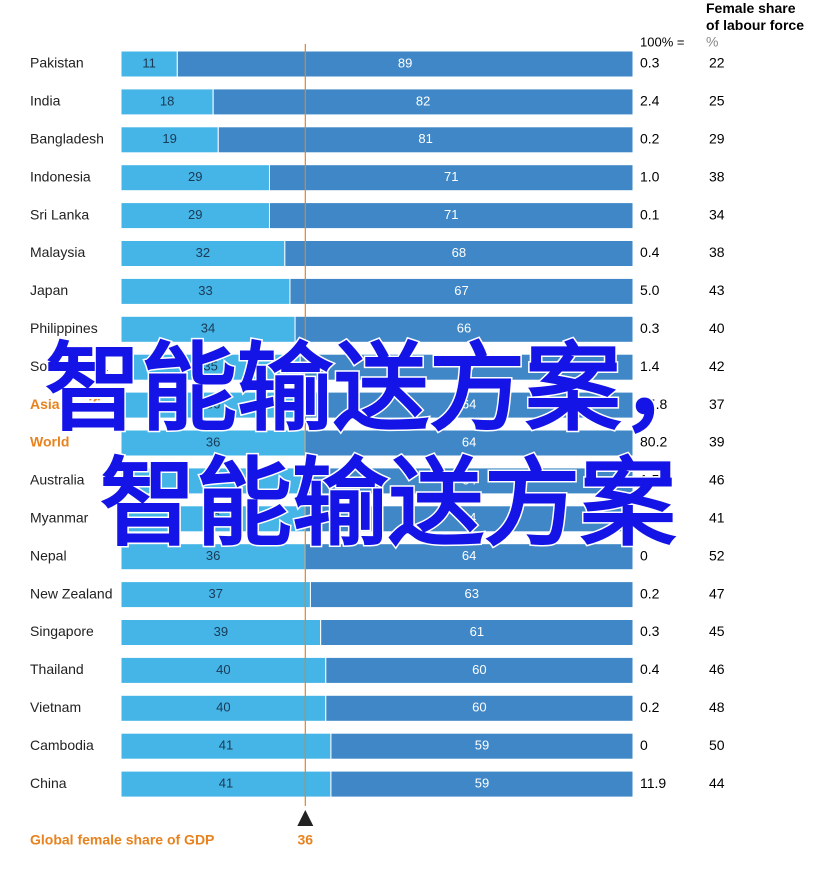 This screenshot has width=825, height=869. I want to click on category-label: Japan, so click(49, 290).